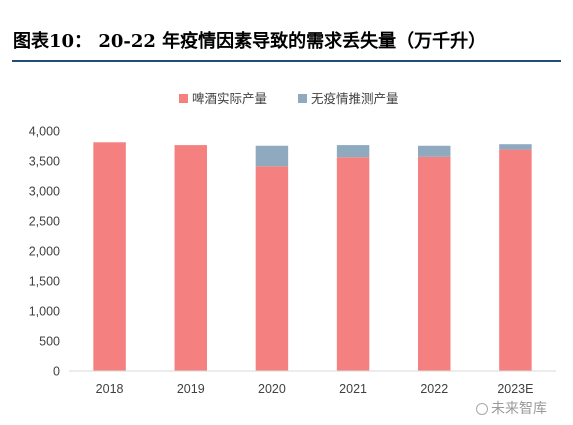  What do you see at coordinates (183, 98) in the screenshot?
I see `legend-swatch-actual` at bounding box center [183, 98].